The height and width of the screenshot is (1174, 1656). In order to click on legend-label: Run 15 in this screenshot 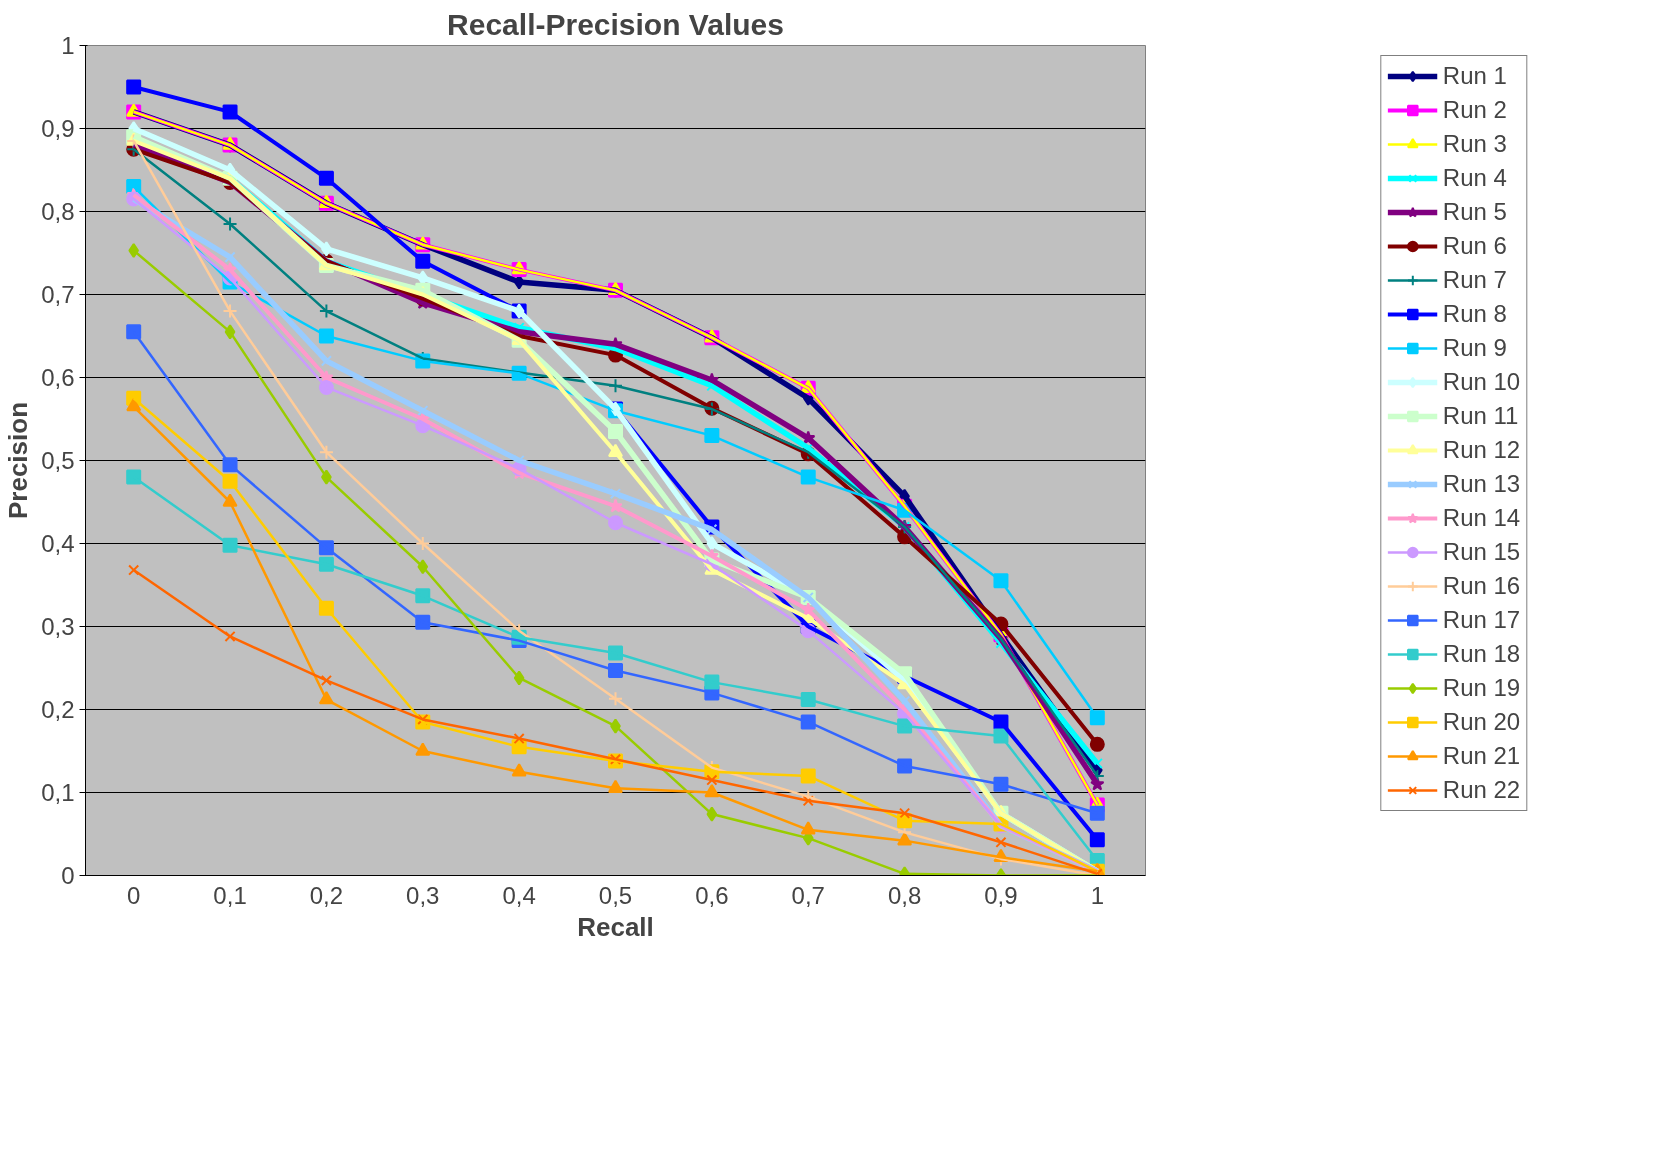, I will do `click(1481, 552)`.